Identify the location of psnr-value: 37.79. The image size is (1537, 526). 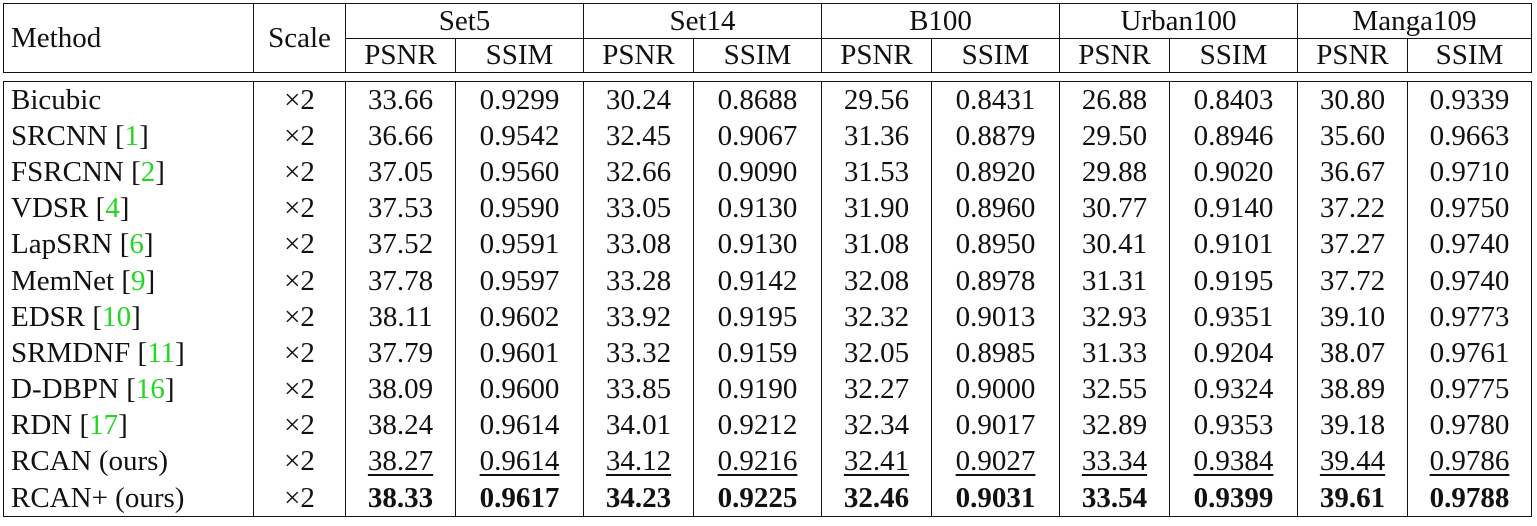
(400, 352).